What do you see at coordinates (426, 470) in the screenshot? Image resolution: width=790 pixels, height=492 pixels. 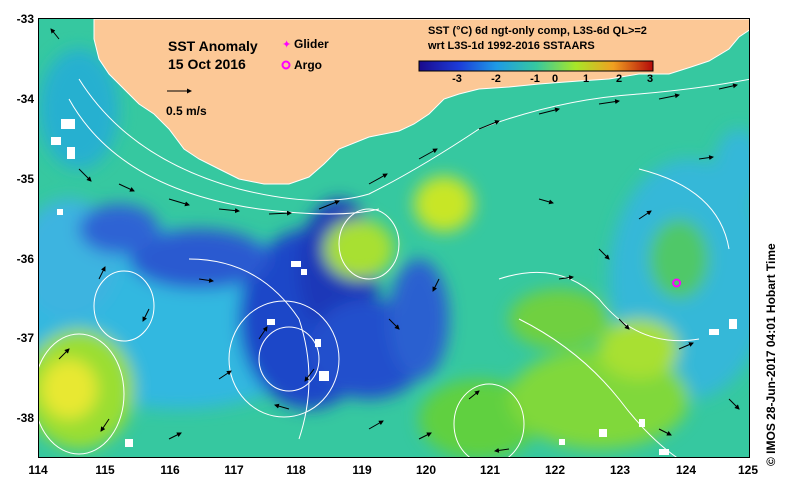 I see `lon-tick-label: 120` at bounding box center [426, 470].